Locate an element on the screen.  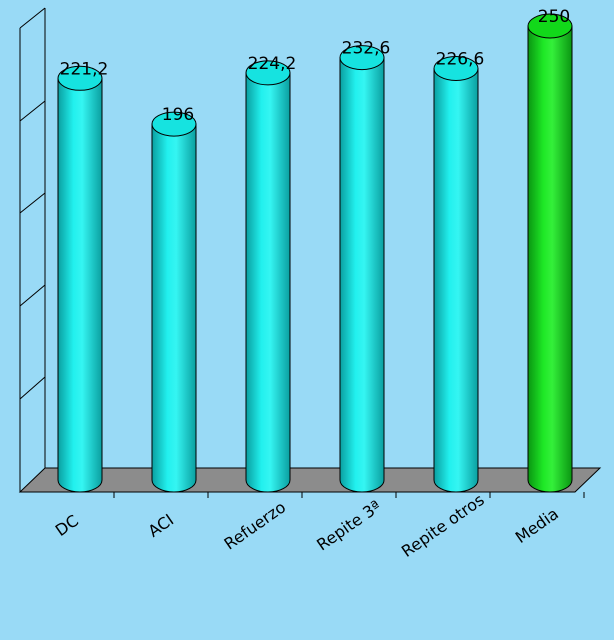
bar-dc is located at coordinates (80, 279).